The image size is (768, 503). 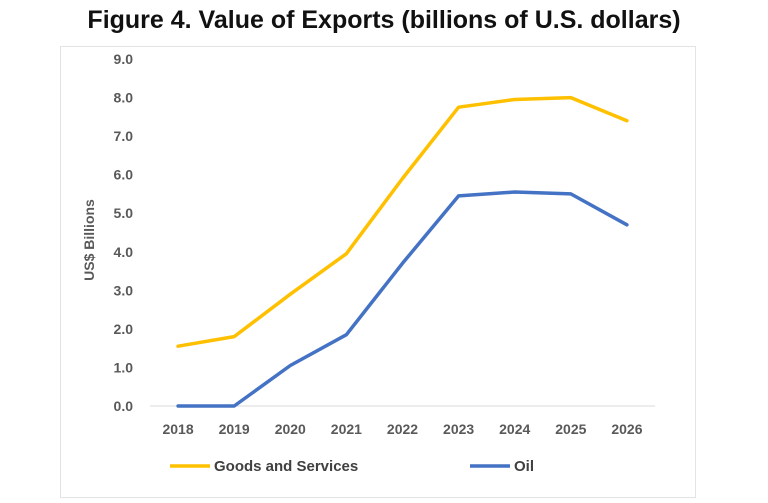 I want to click on x-tick-label: 2026, so click(x=626, y=429).